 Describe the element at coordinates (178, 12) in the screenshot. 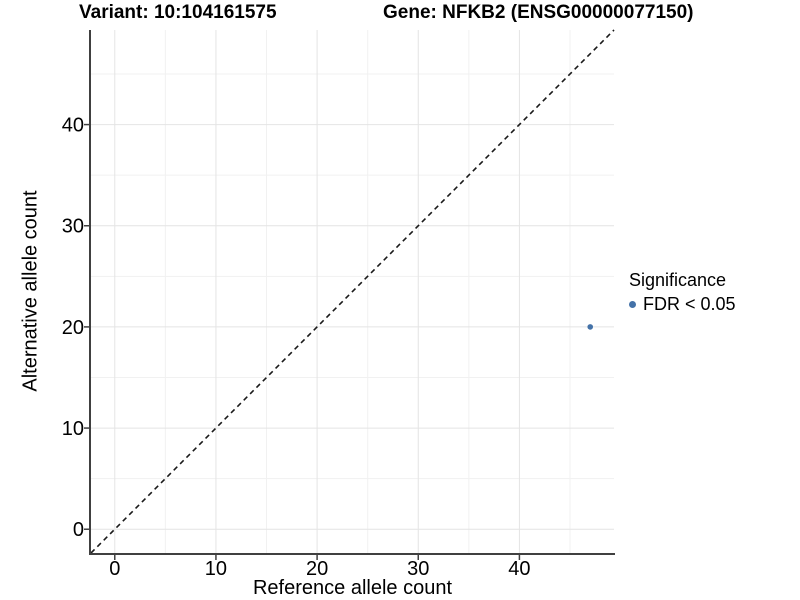

I see `plot-title-variant: Variant: 10:104161575` at that location.